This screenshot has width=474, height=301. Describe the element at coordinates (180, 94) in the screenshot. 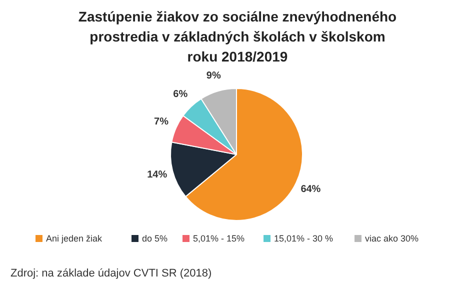

I see `data-label: 6%` at that location.